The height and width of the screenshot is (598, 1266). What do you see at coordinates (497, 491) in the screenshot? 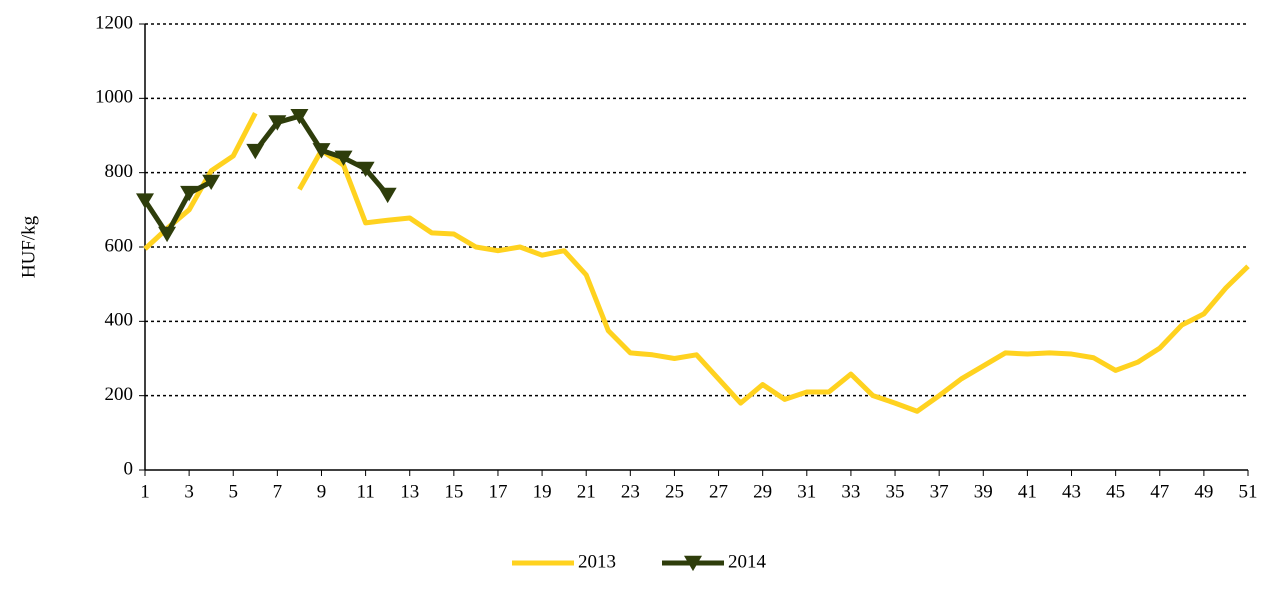
I see `x-tick-label: 17` at bounding box center [497, 491].